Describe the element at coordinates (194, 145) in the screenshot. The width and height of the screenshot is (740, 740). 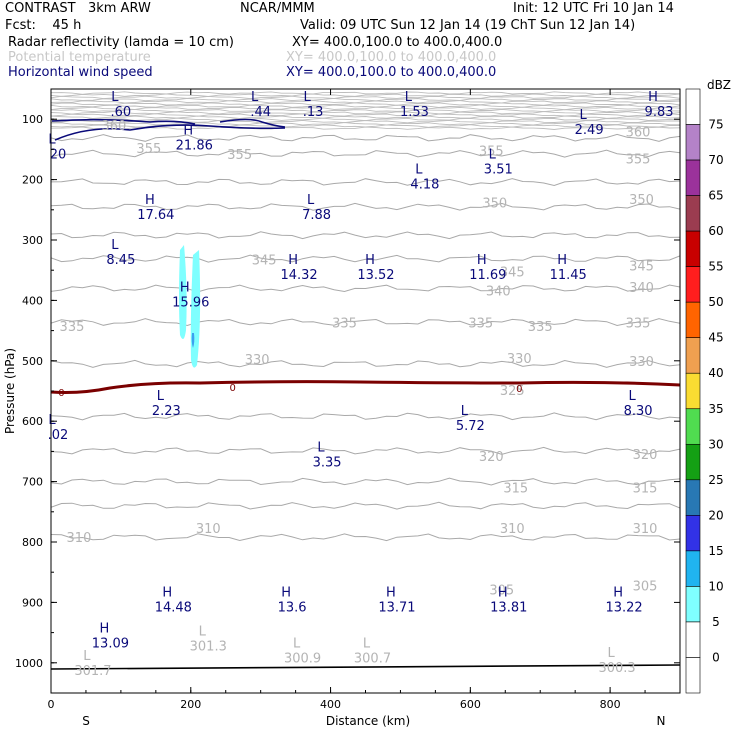
I see `wind-extremum-value: 21.86` at that location.